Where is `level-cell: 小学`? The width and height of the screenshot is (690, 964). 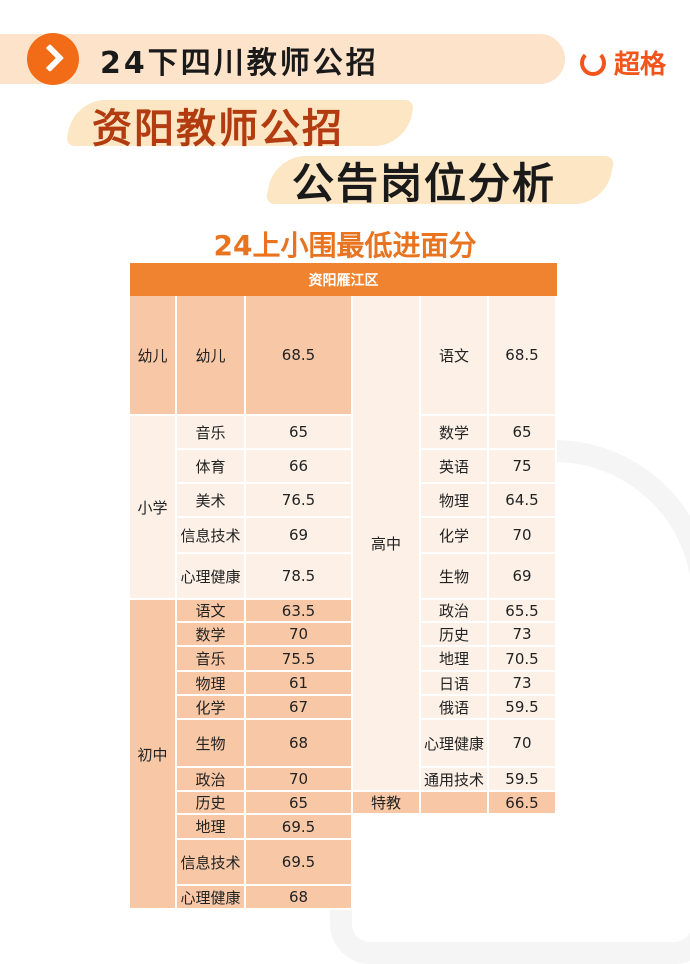
level-cell: 小学 is located at coordinates (153, 508).